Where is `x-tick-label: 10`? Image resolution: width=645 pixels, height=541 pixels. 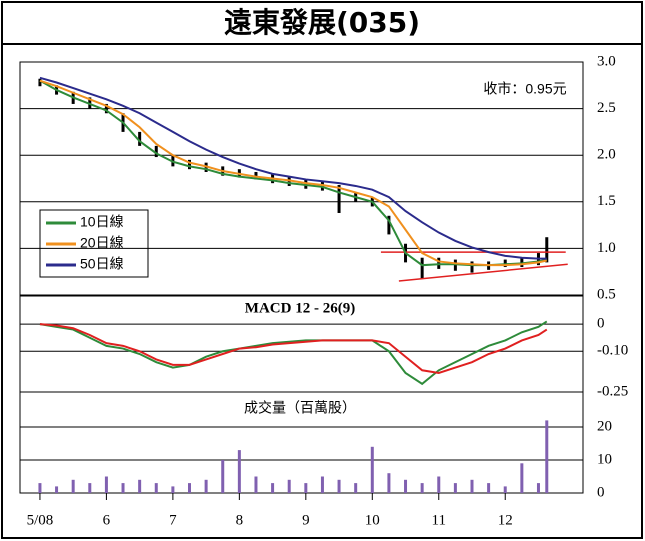 x-tick-label: 10 is located at coordinates (372, 520).